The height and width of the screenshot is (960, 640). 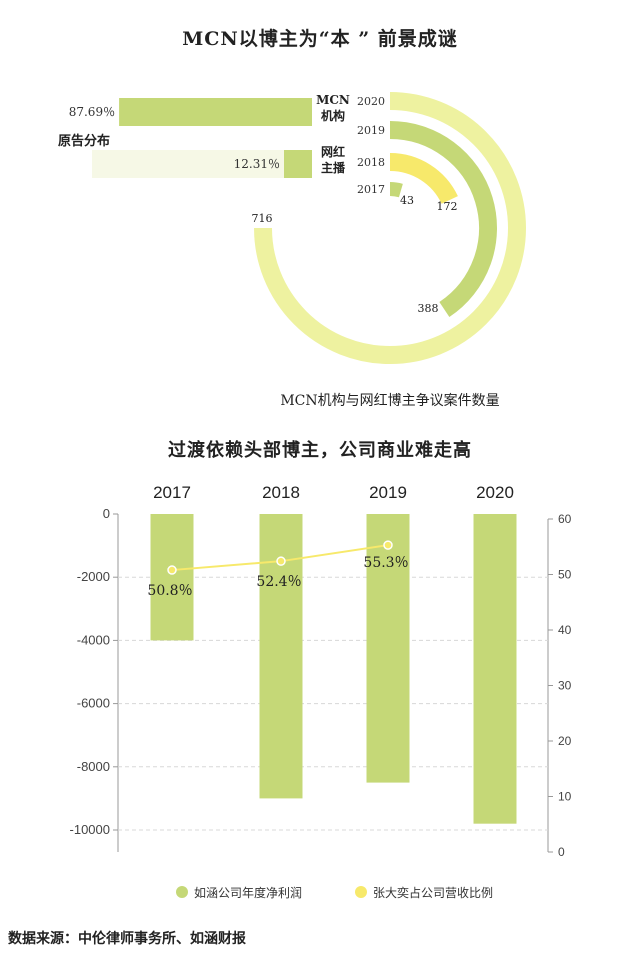 I want to click on main-title: MCN以博主为“本 ” 前景成谜, so click(x=320, y=39).